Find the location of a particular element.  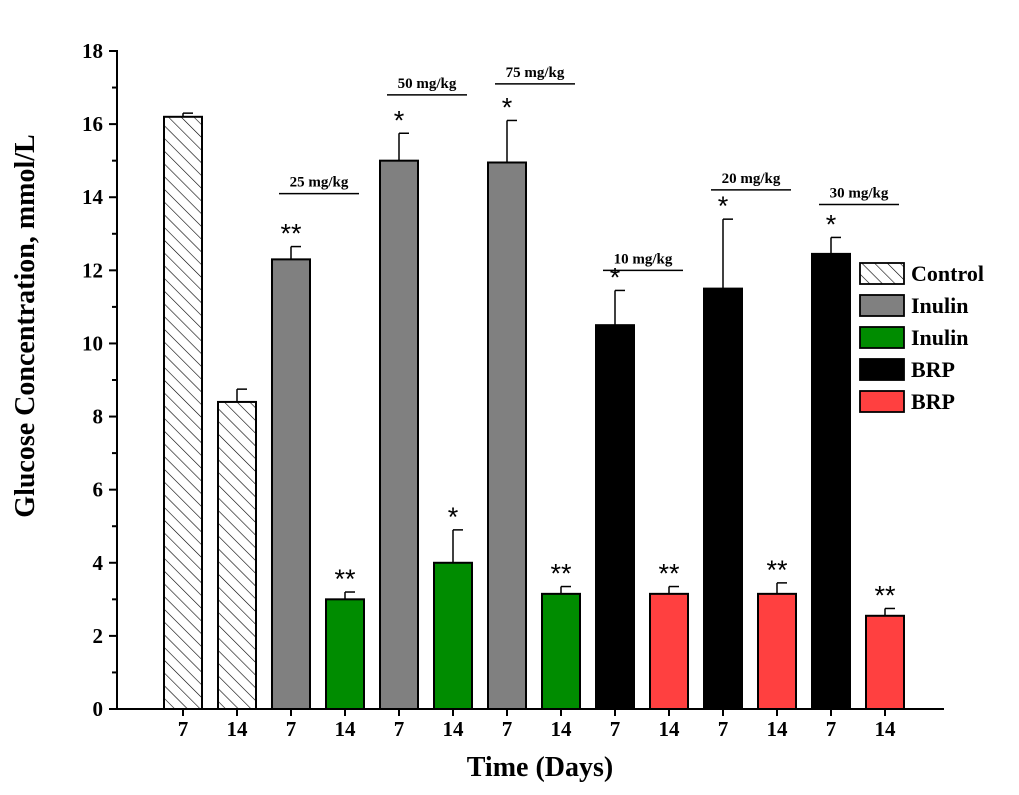

y-tick-label: 18 is located at coordinates (92, 51).